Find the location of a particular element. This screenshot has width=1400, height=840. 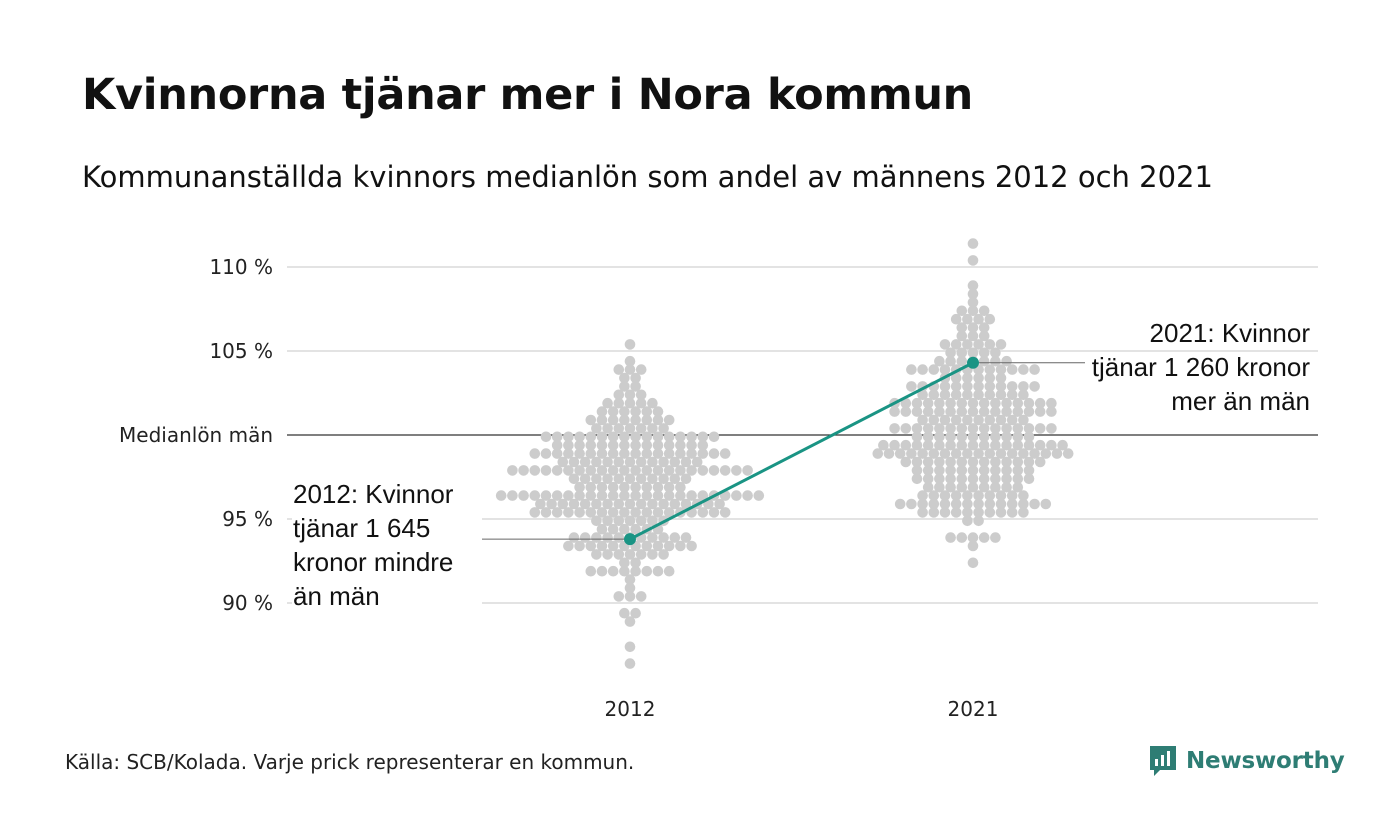

annotation-2012-line: 2012: Kvinnor is located at coordinates (373, 494).